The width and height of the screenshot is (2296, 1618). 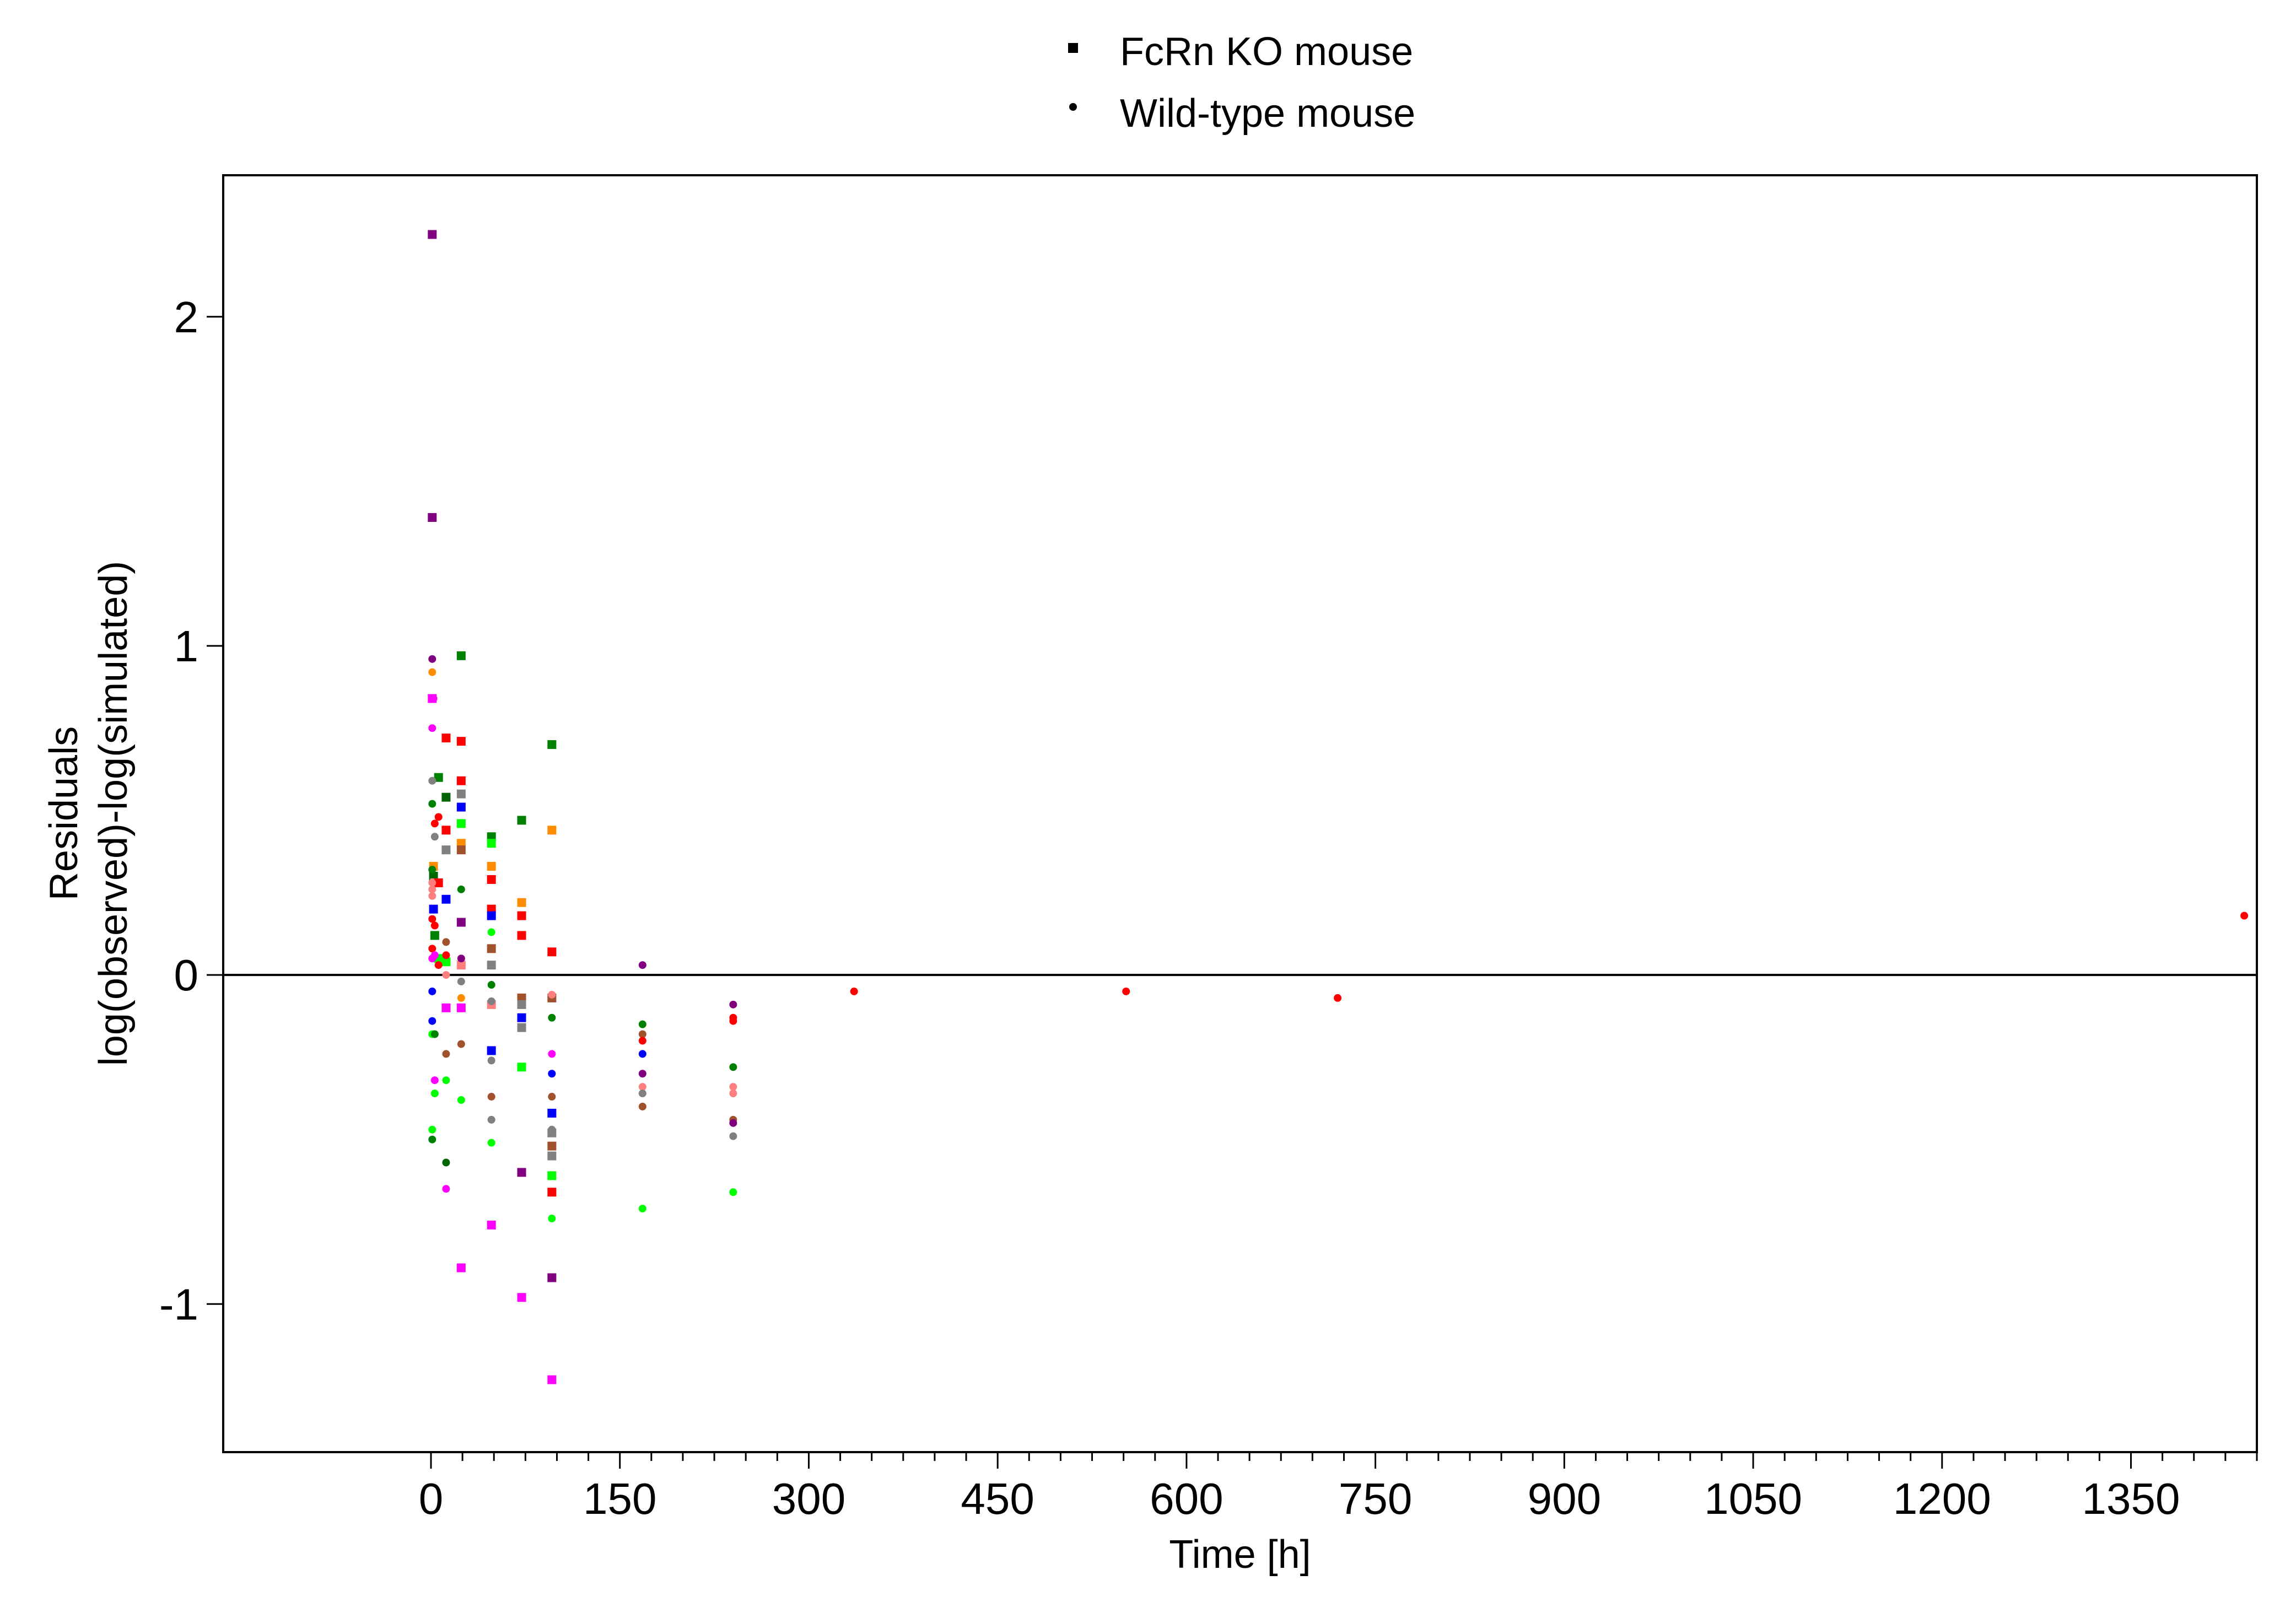 I want to click on x-tick-label: 300, so click(x=809, y=1498).